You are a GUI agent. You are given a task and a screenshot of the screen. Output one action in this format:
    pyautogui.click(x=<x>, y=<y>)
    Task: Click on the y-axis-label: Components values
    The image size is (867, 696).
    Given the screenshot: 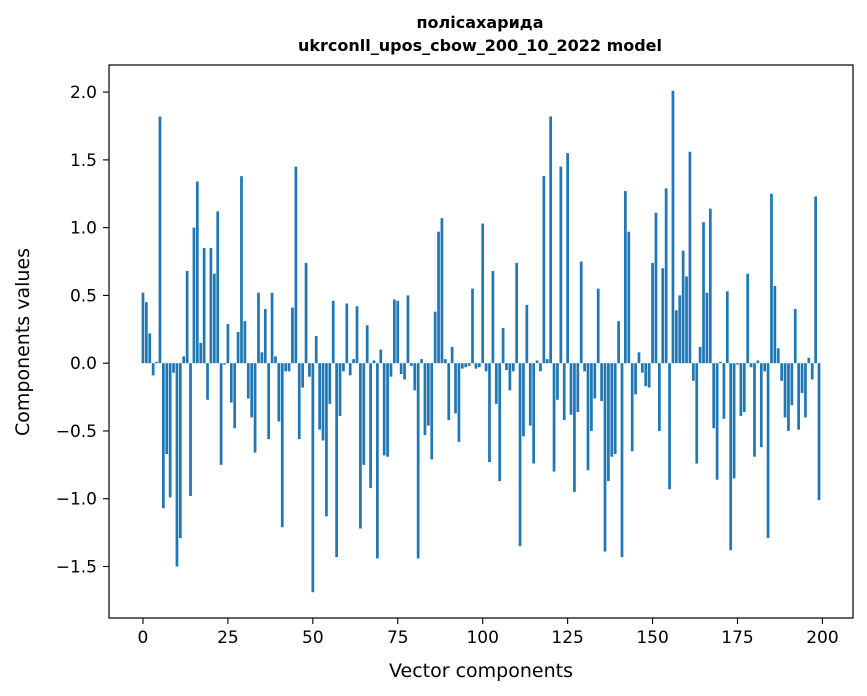 What is the action you would take?
    pyautogui.click(x=23, y=342)
    